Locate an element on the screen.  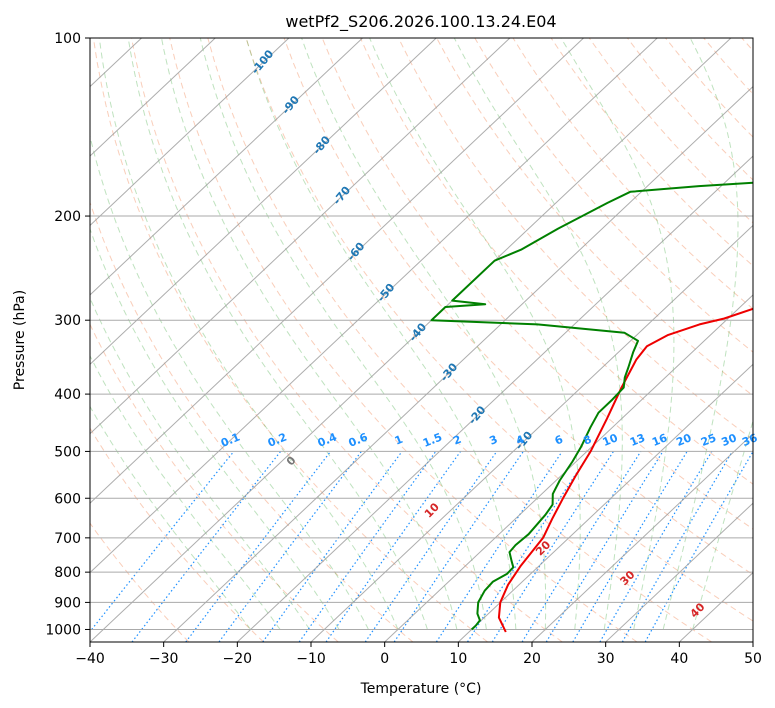
mixing-ratio-label: 20 is located at coordinates (683, 440).